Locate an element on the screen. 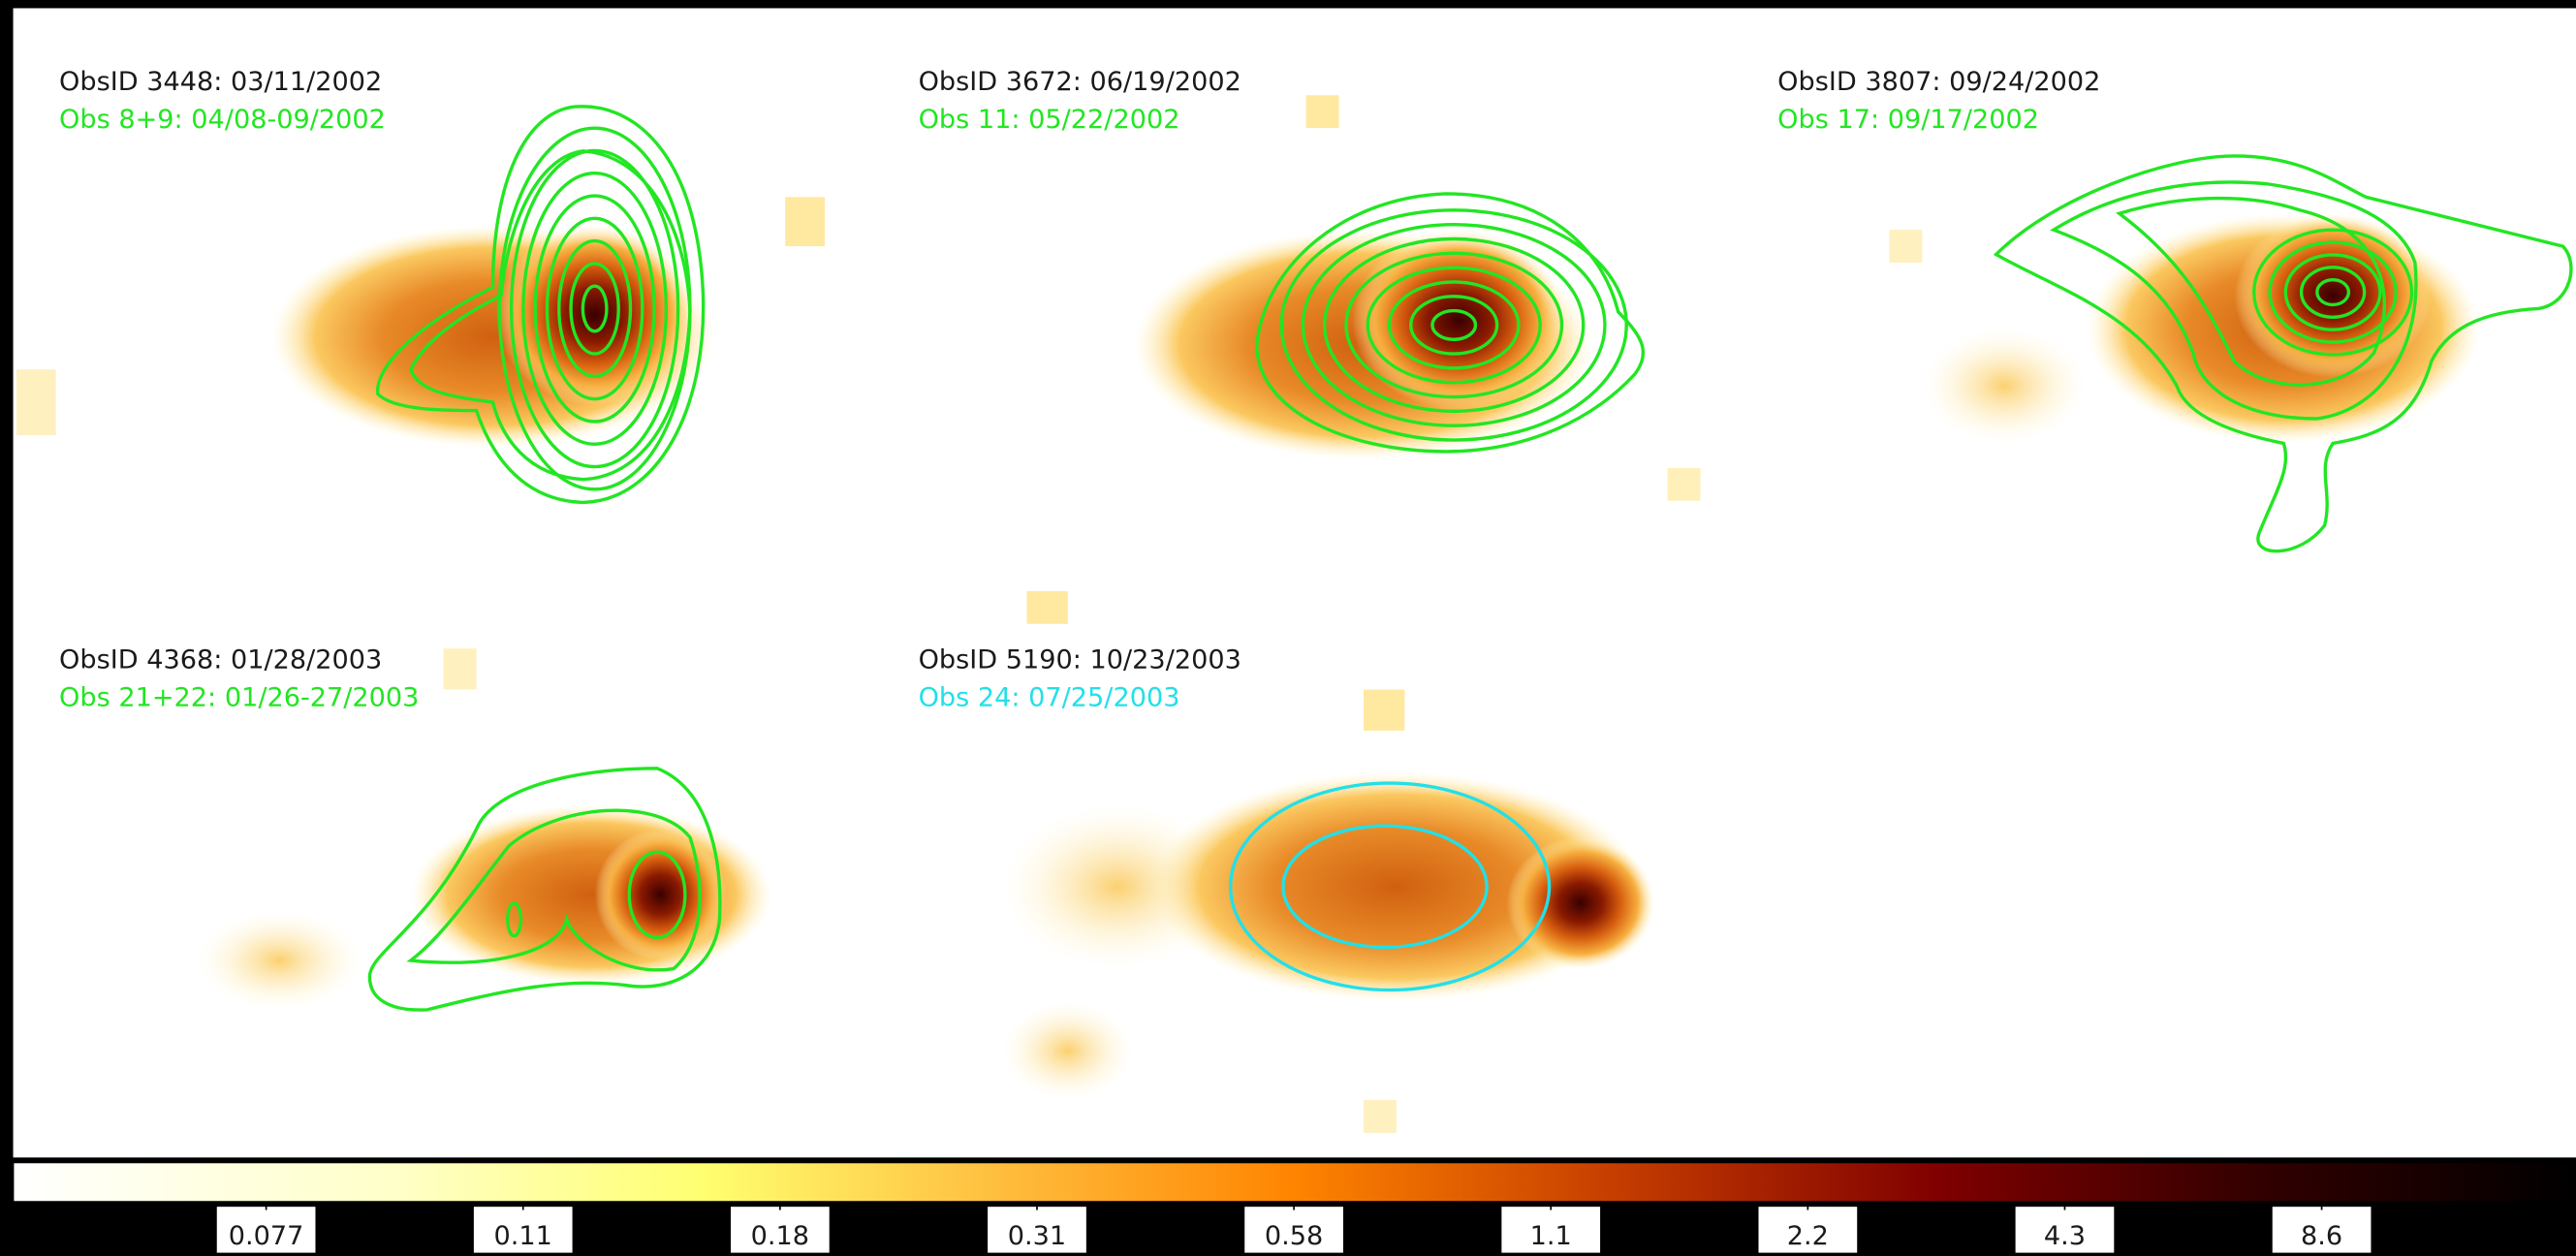 The image size is (2576, 1256). colorbar-tick-label: 2.2 is located at coordinates (1808, 1236).